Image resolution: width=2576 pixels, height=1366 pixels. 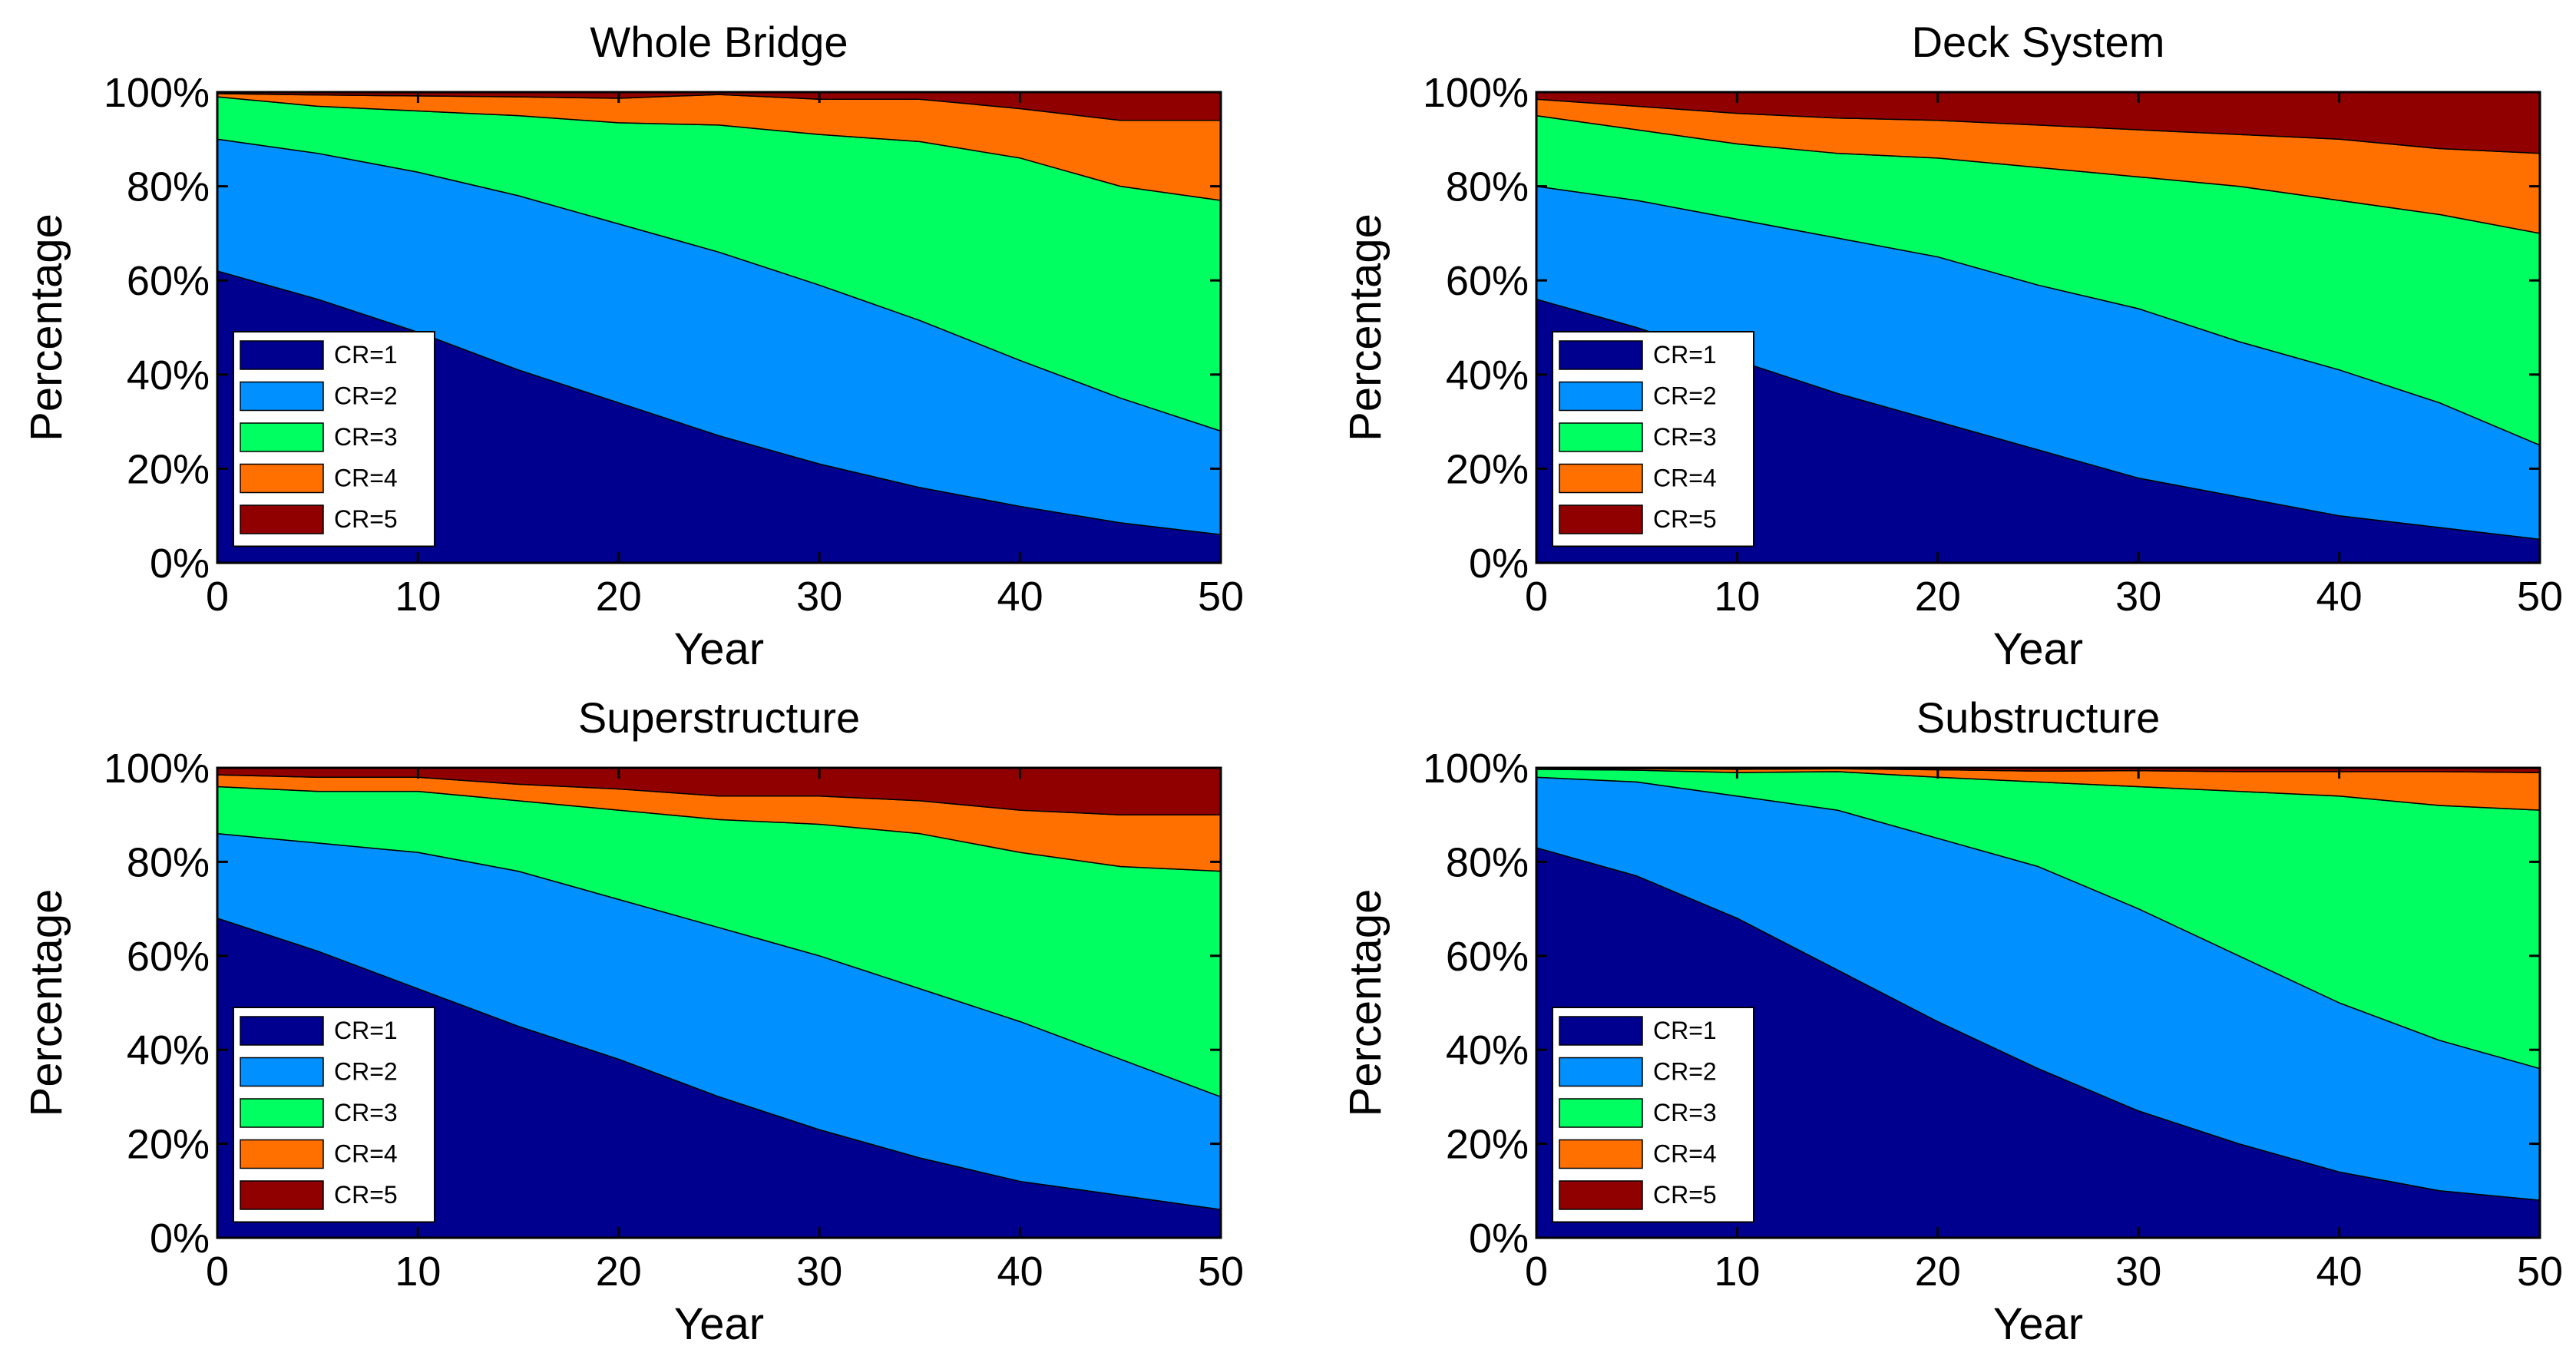 What do you see at coordinates (719, 42) in the screenshot?
I see `chart-title: Whole Bridge` at bounding box center [719, 42].